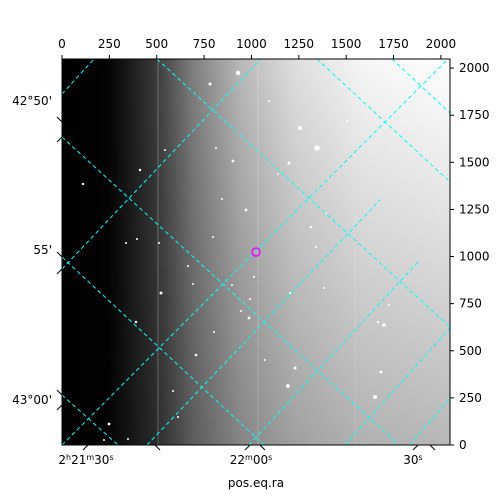  What do you see at coordinates (393, 44) in the screenshot?
I see `top-tick-label-7: 1750` at bounding box center [393, 44].